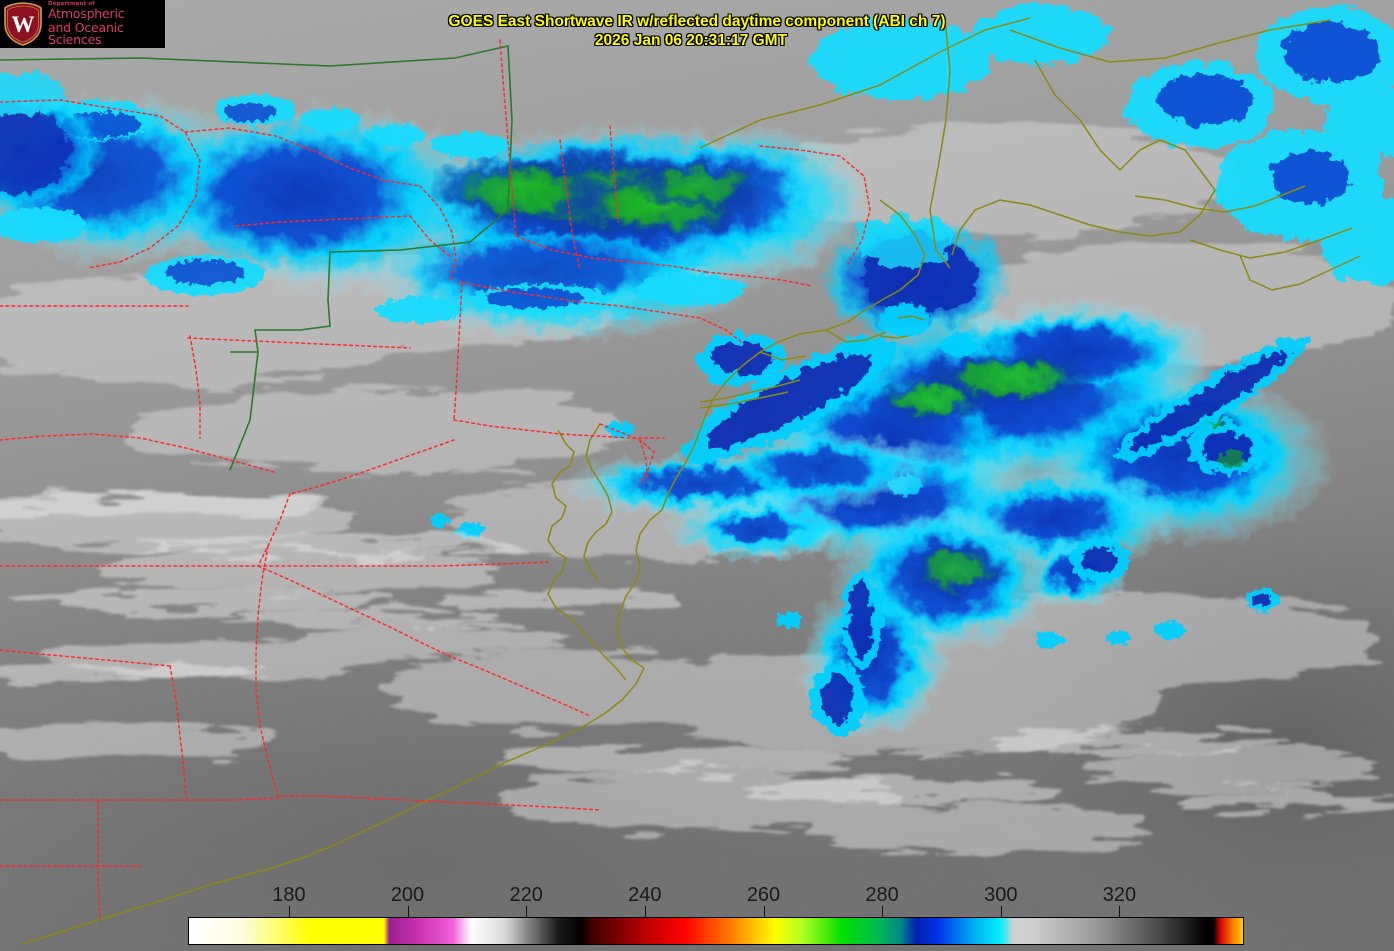 This screenshot has width=1394, height=951. I want to click on colorbar-label-300: 300, so click(1001, 895).